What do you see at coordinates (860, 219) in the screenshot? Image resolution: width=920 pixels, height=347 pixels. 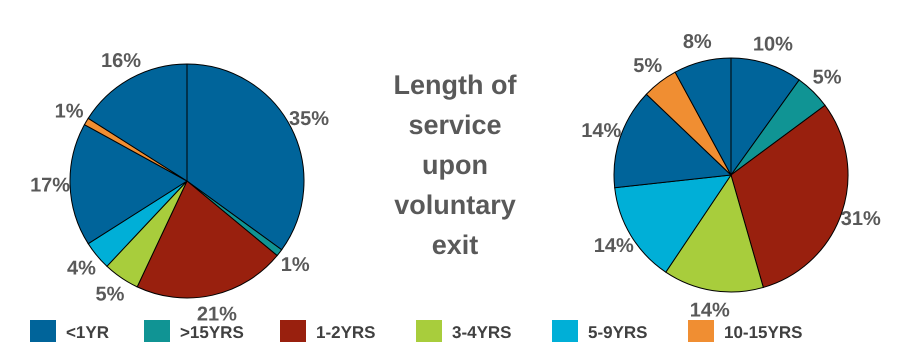 I see `data-label: 31%` at bounding box center [860, 219].